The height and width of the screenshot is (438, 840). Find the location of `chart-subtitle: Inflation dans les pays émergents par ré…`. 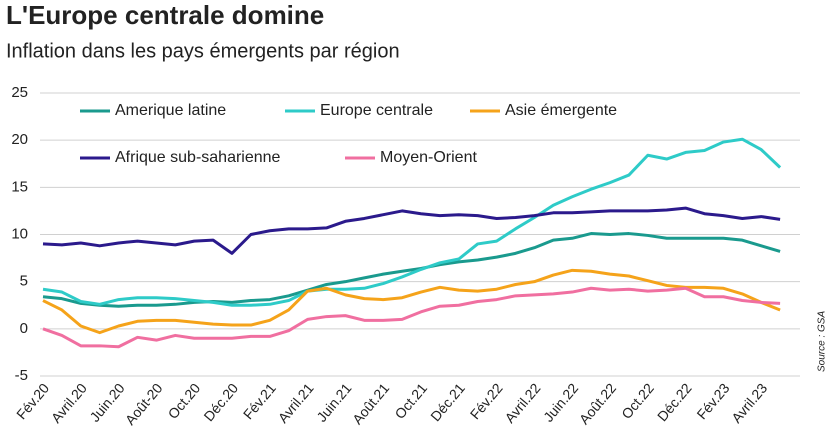

chart-subtitle: Inflation dans les pays émergents par ré… is located at coordinates (203, 51).